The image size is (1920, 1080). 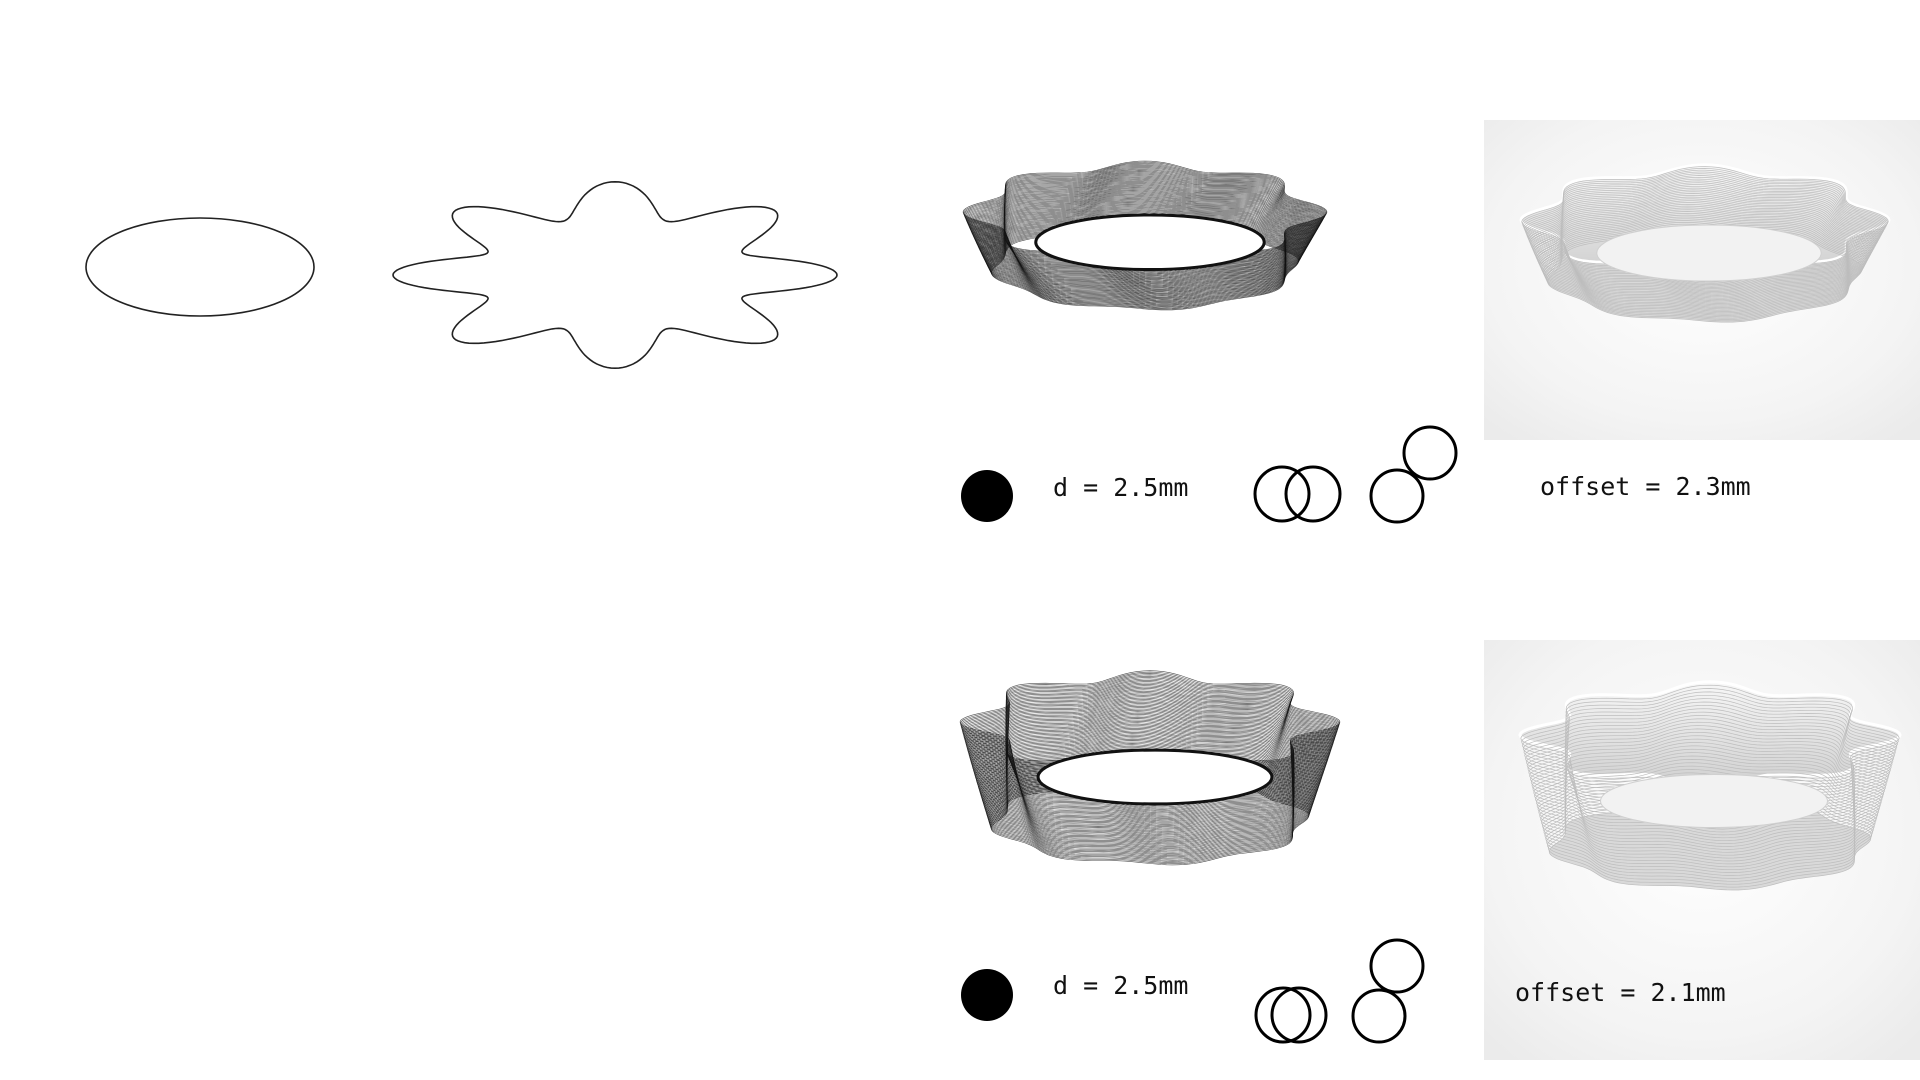 I want to click on legend-row-2: d = 2.5mm offset = 2.1mm, so click(x=1343, y=991).